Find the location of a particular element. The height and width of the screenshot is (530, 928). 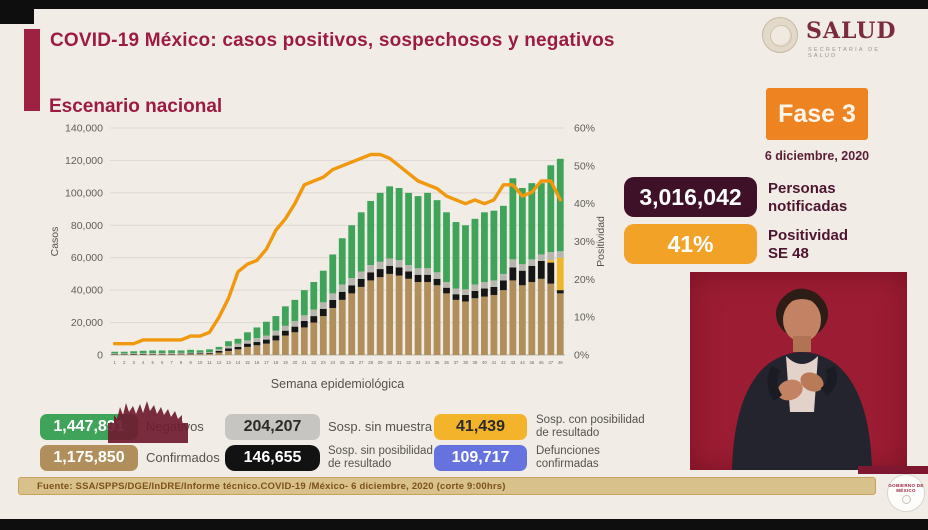

video-edge-strip is located at coordinates (893, 470).